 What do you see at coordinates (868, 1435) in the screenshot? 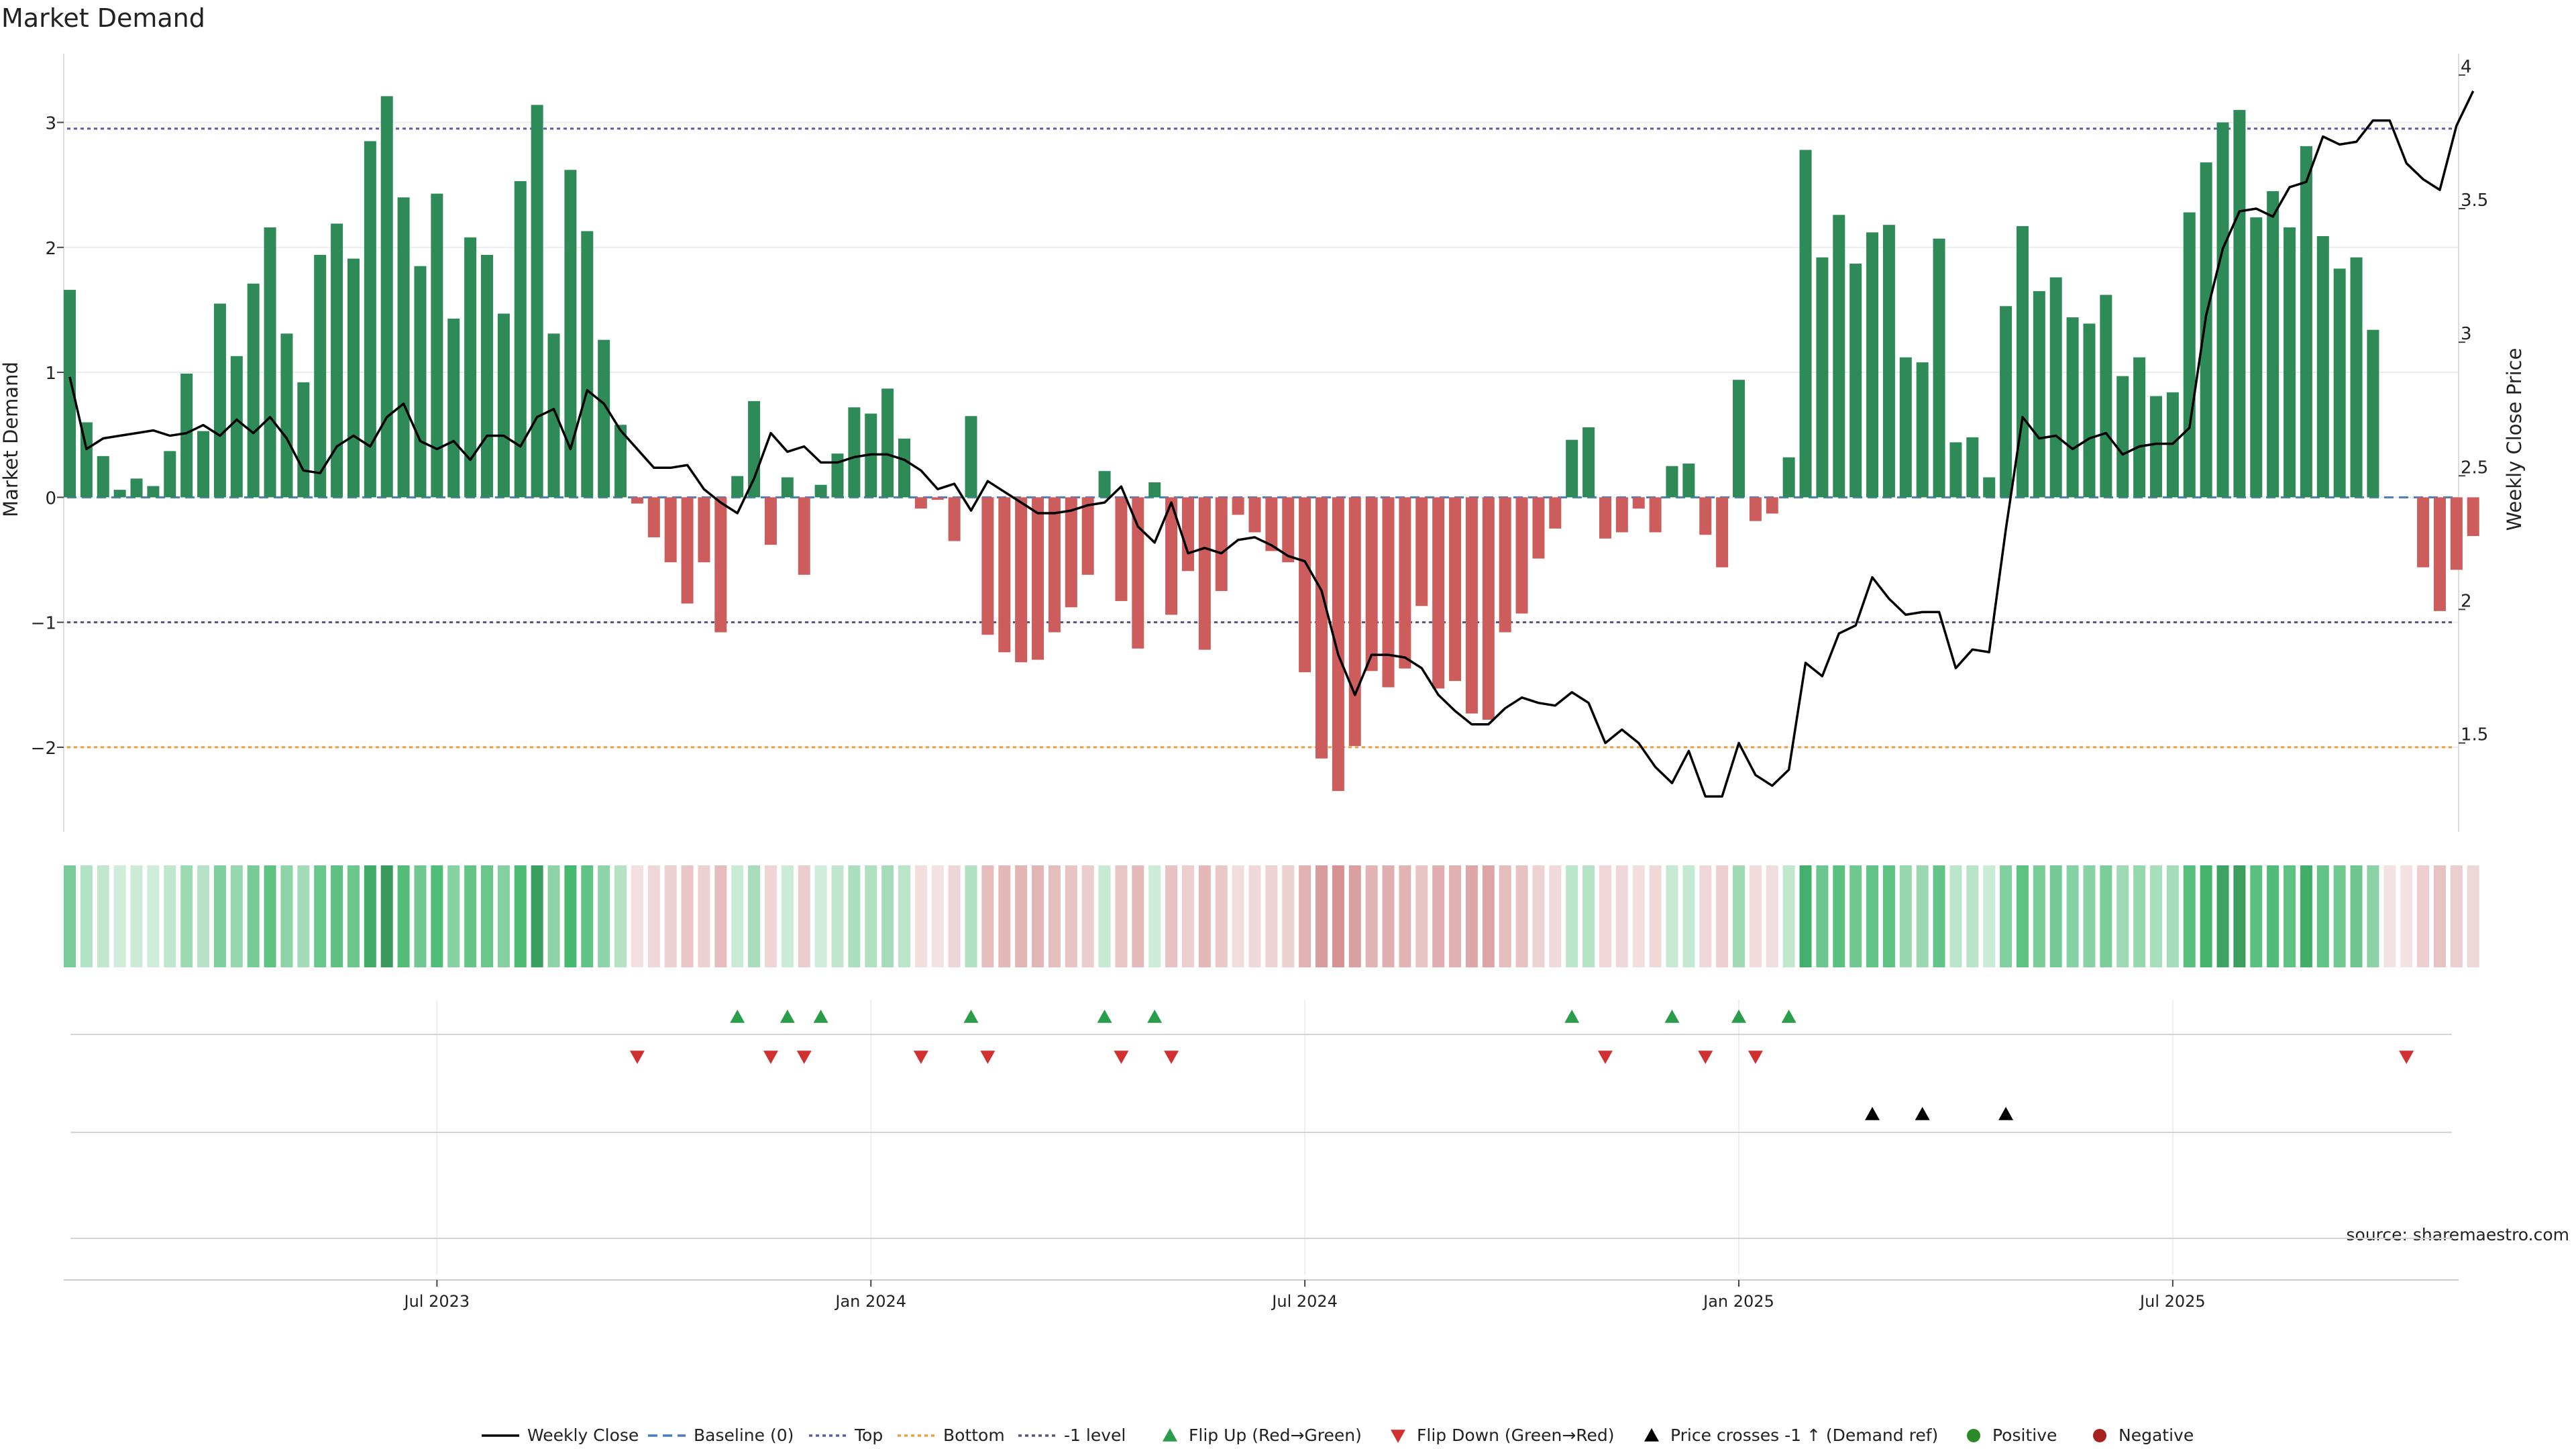
I see `legend-label: Top` at bounding box center [868, 1435].